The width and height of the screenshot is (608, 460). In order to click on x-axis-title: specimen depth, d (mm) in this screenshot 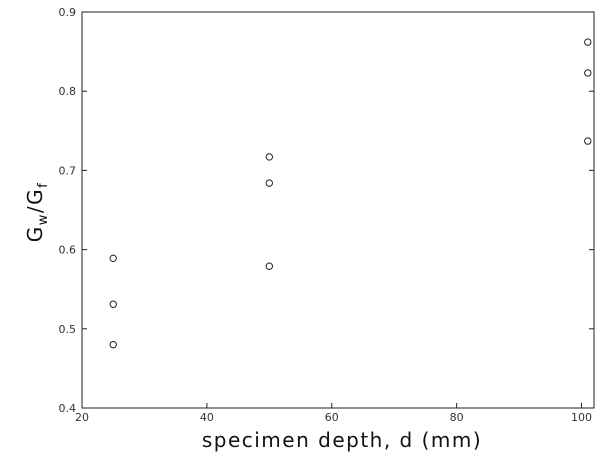, I will do `click(342, 440)`.